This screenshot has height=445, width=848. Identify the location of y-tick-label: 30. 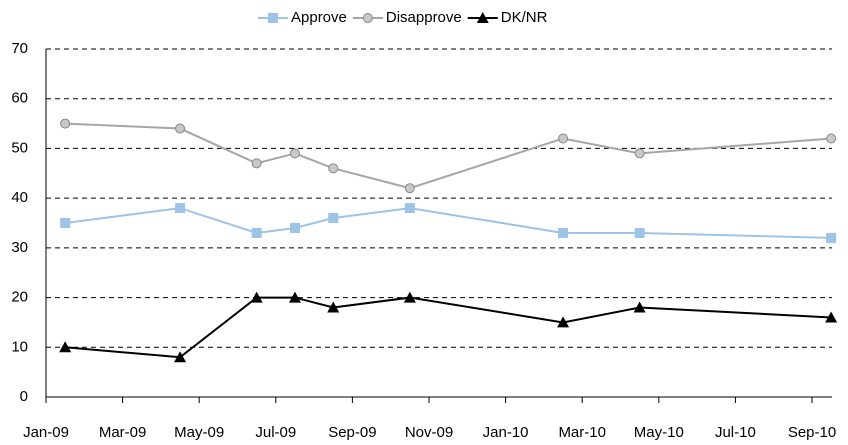
(19, 247).